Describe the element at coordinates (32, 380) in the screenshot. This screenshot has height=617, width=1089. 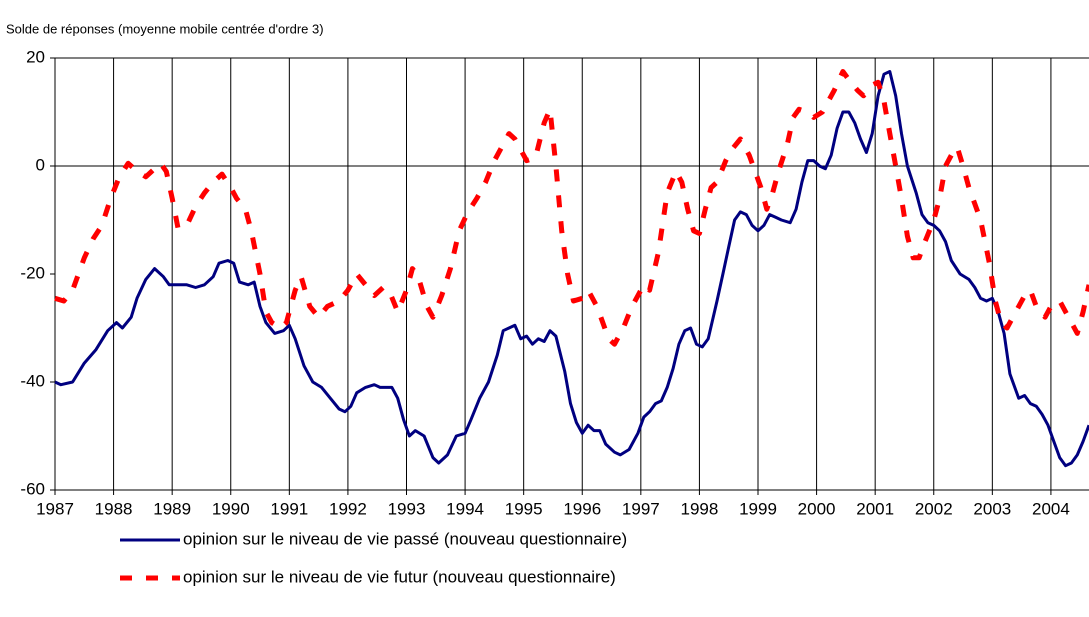
I see `y-tick-label: -40` at that location.